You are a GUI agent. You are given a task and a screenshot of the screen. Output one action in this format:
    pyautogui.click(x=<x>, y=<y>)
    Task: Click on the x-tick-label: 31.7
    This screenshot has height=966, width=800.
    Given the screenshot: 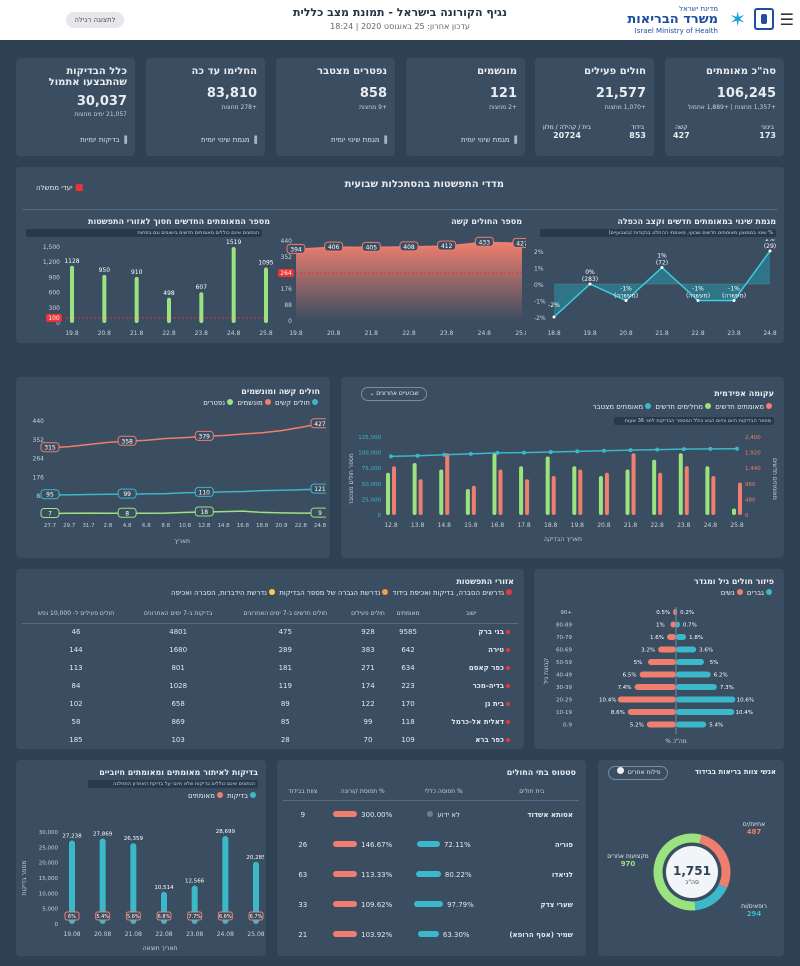 What is the action you would take?
    pyautogui.click(x=88, y=526)
    